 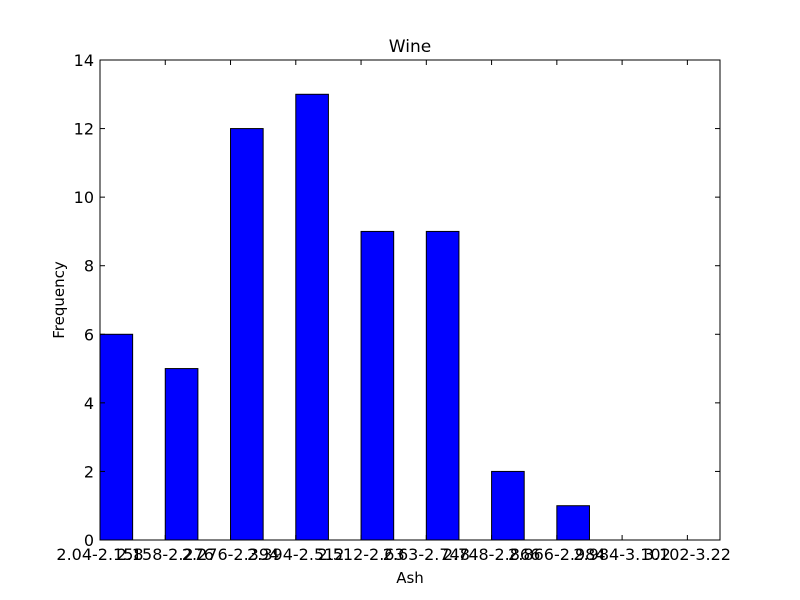 What do you see at coordinates (442, 385) in the screenshot?
I see `bar-2.63-2.748` at bounding box center [442, 385].